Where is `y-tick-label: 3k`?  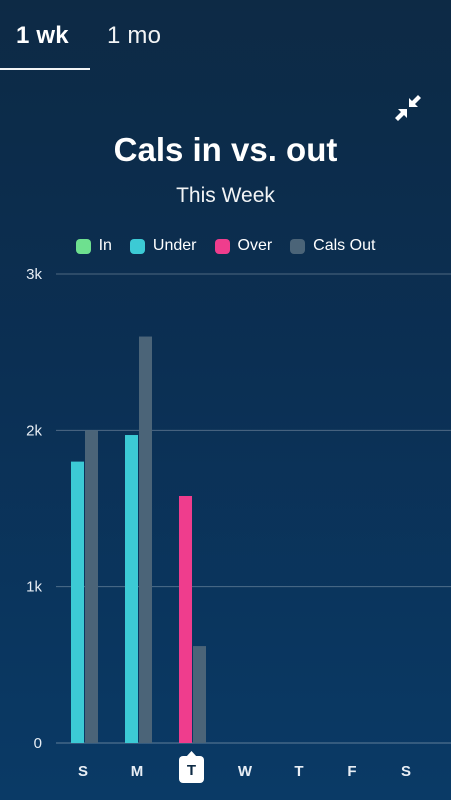 y-tick-label: 3k is located at coordinates (34, 274).